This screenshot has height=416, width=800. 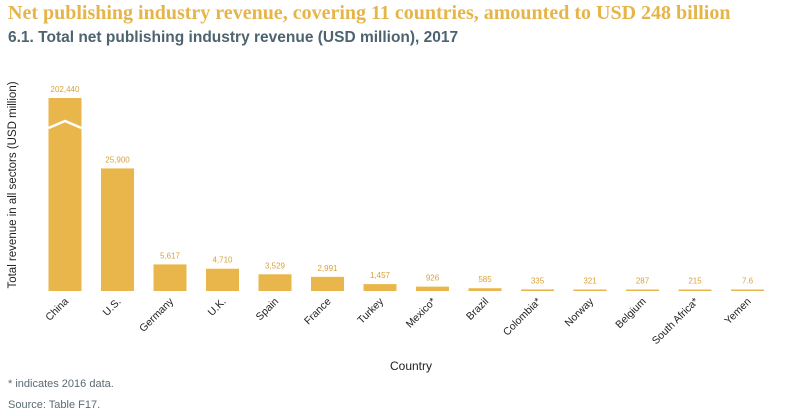 I want to click on data-label-1: 25,900, so click(x=117, y=159).